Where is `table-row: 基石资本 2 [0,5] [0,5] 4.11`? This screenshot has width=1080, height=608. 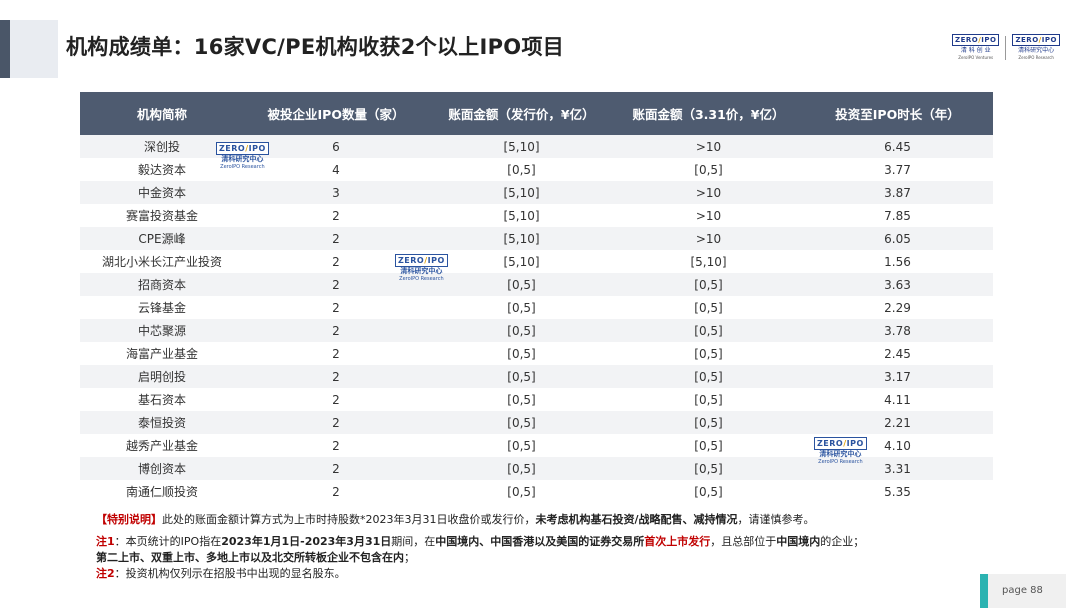 table-row: 基石资本 2 [0,5] [0,5] 4.11 is located at coordinates (536, 399).